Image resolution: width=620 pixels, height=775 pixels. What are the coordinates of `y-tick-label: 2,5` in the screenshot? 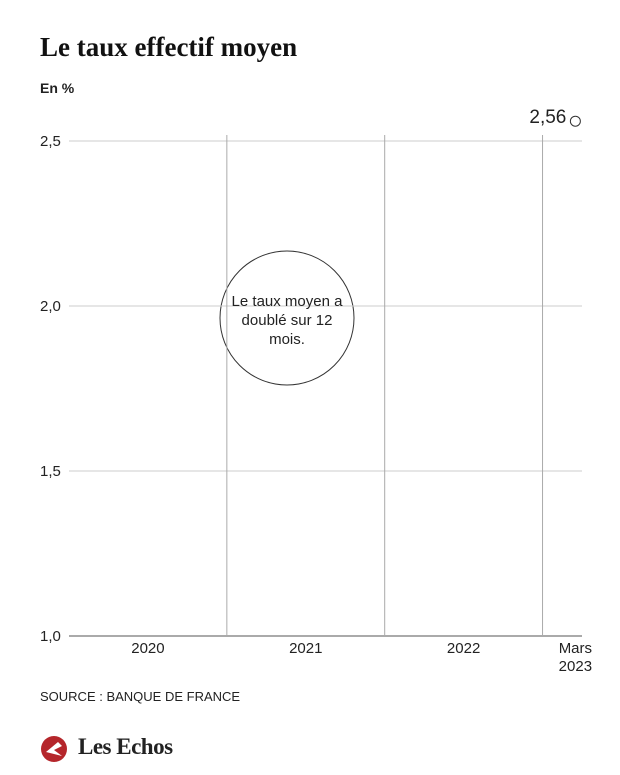 It's located at (50, 141).